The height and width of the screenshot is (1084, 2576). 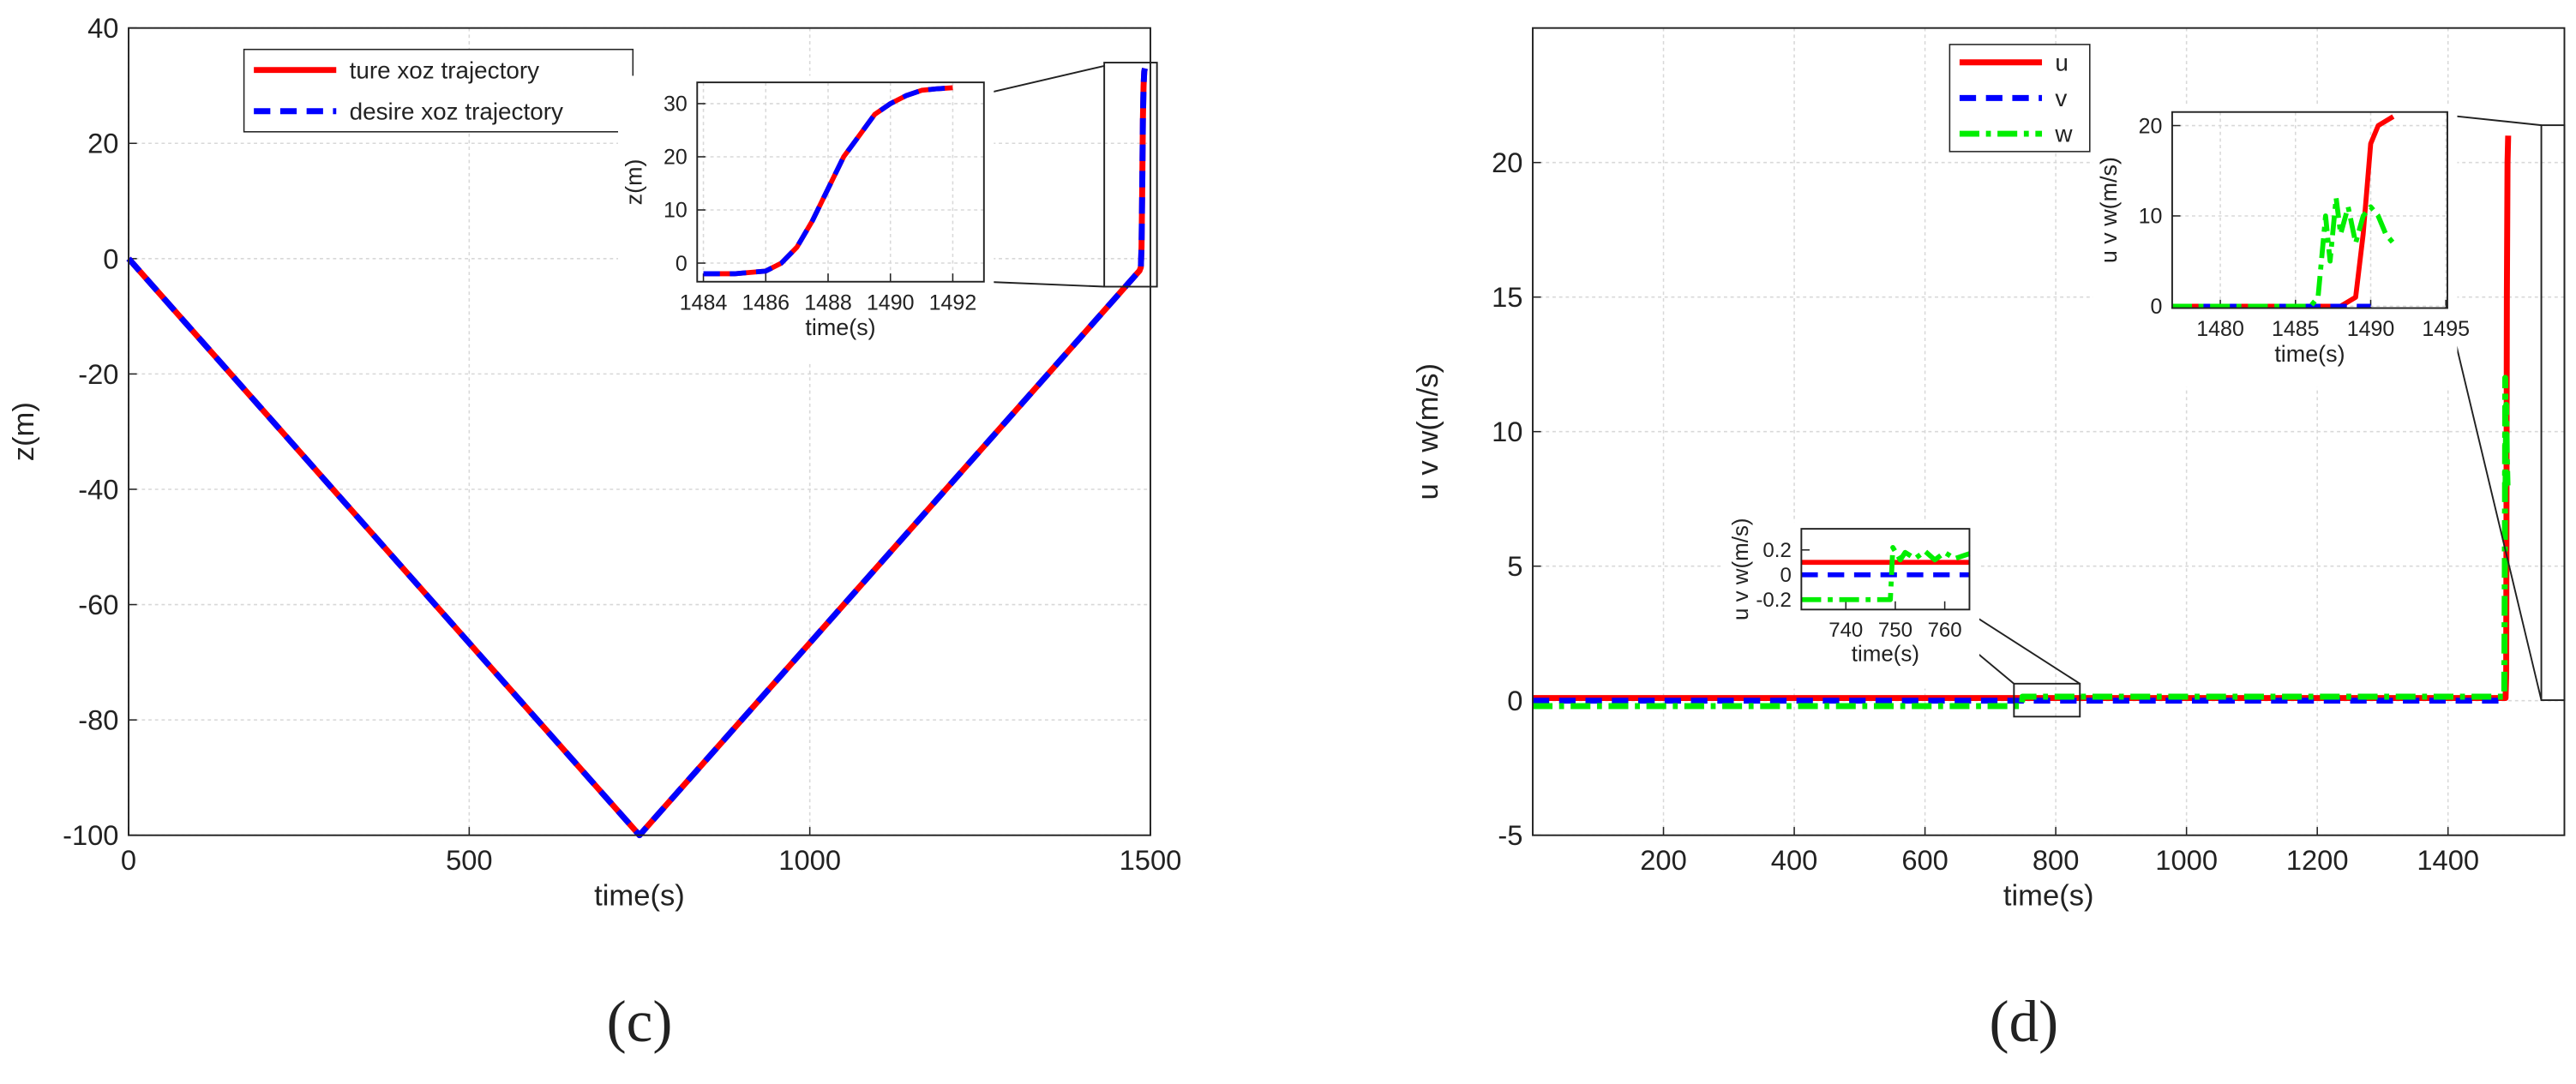 What do you see at coordinates (1845, 630) in the screenshot?
I see `x-tick-label: 740` at bounding box center [1845, 630].